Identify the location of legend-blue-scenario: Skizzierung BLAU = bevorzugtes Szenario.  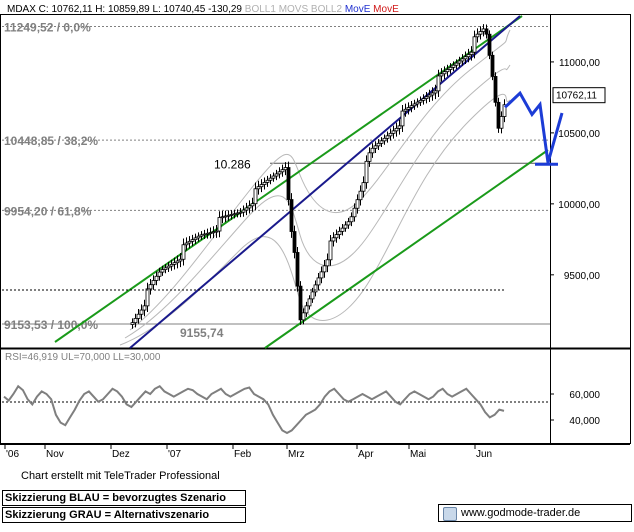
(124, 498).